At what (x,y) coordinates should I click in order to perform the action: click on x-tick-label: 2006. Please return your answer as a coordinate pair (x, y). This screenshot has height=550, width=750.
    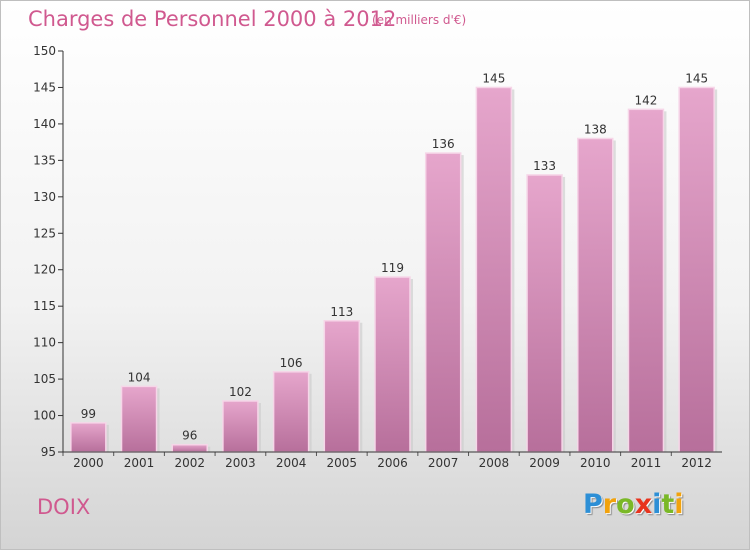
    Looking at the image, I should click on (392, 463).